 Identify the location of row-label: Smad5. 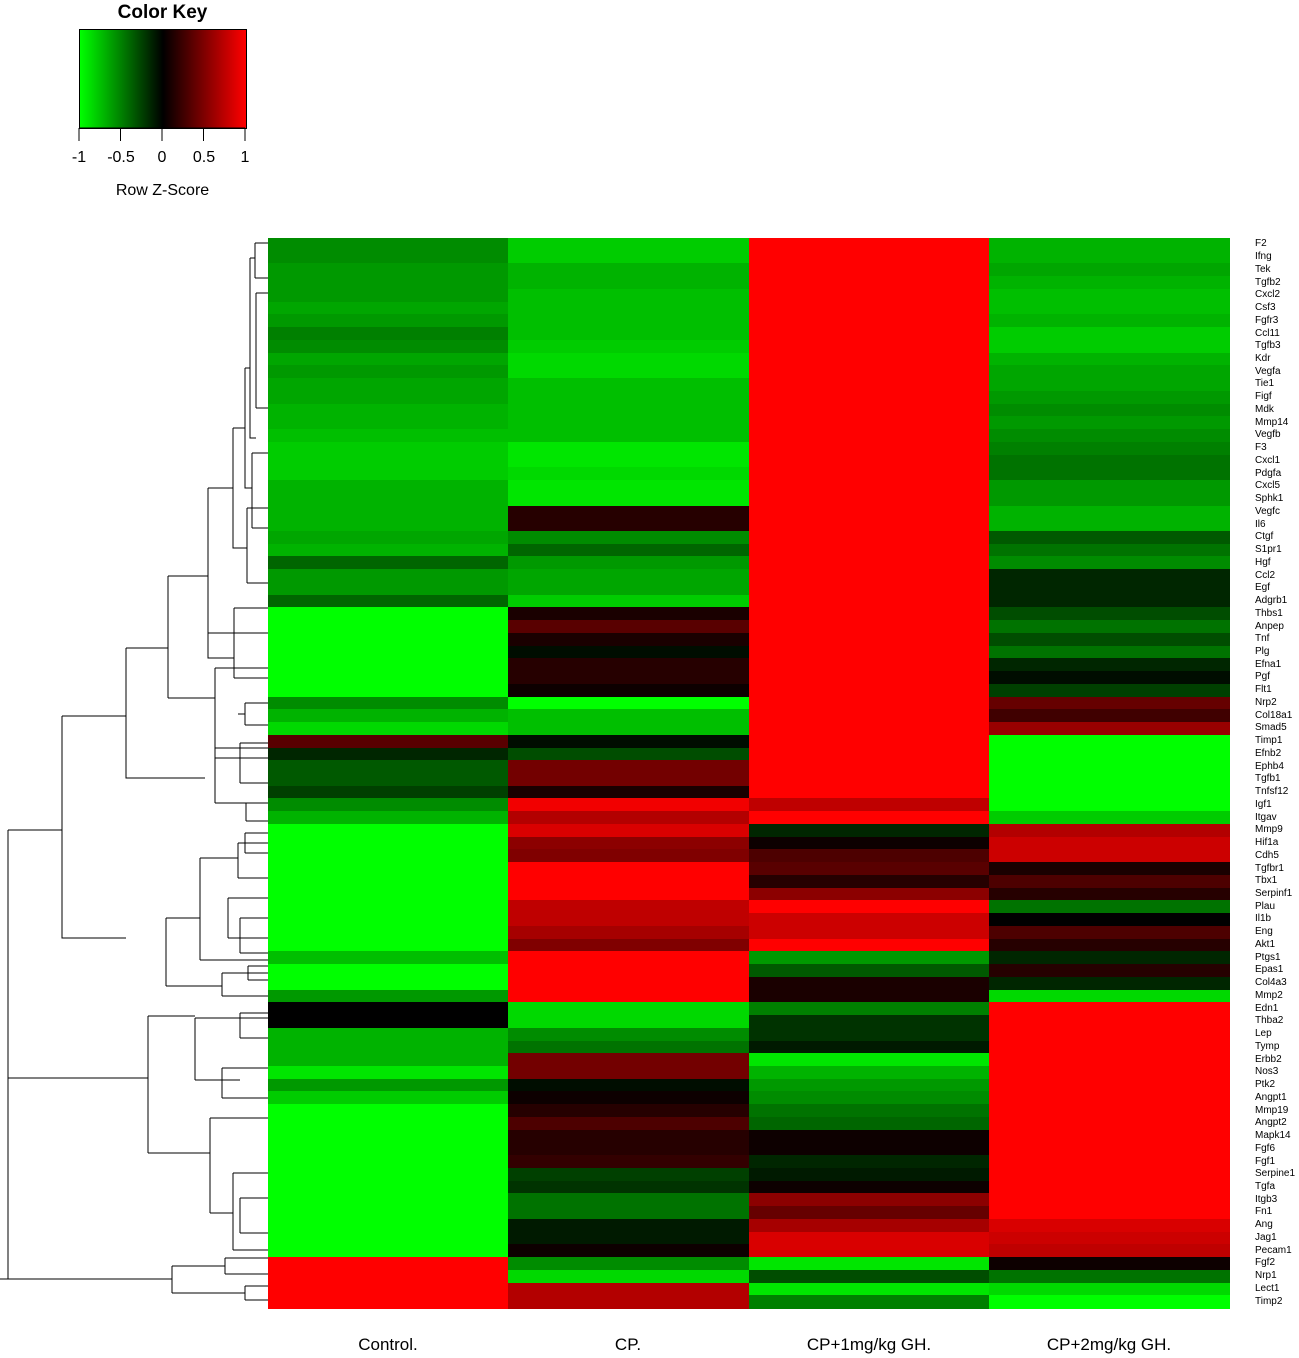
(1271, 728).